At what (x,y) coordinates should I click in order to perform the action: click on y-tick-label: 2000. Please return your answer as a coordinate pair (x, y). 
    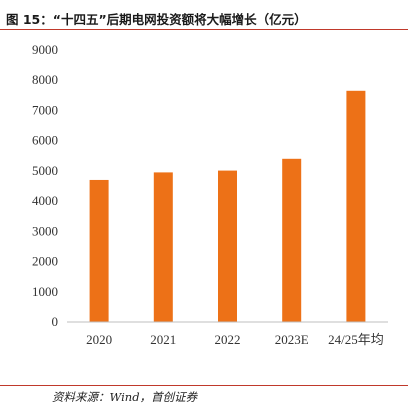
    Looking at the image, I should click on (45, 261).